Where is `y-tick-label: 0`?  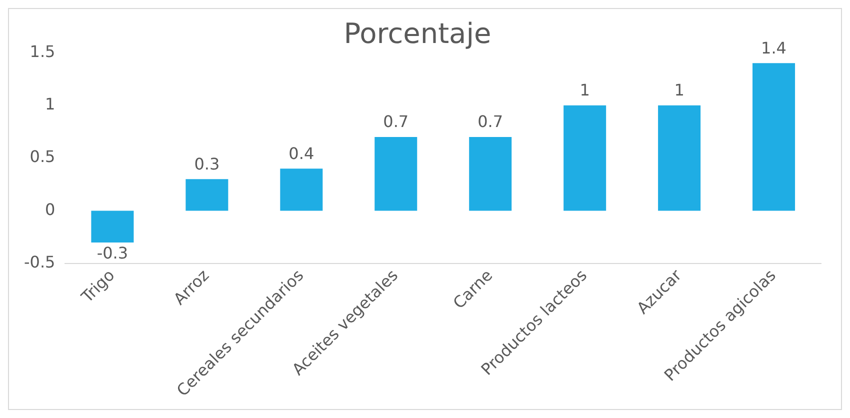 y-tick-label: 0 is located at coordinates (50, 209).